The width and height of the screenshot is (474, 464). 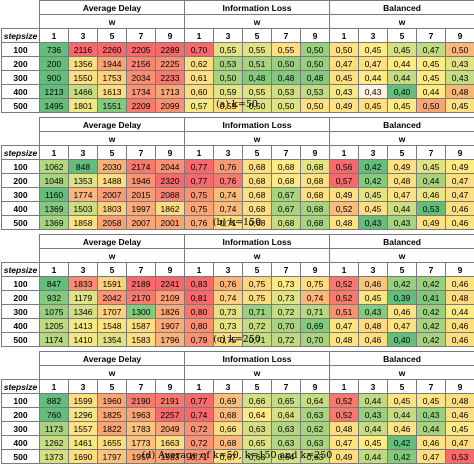 I want to click on group-header: Average Delay, so click(x=112, y=125).